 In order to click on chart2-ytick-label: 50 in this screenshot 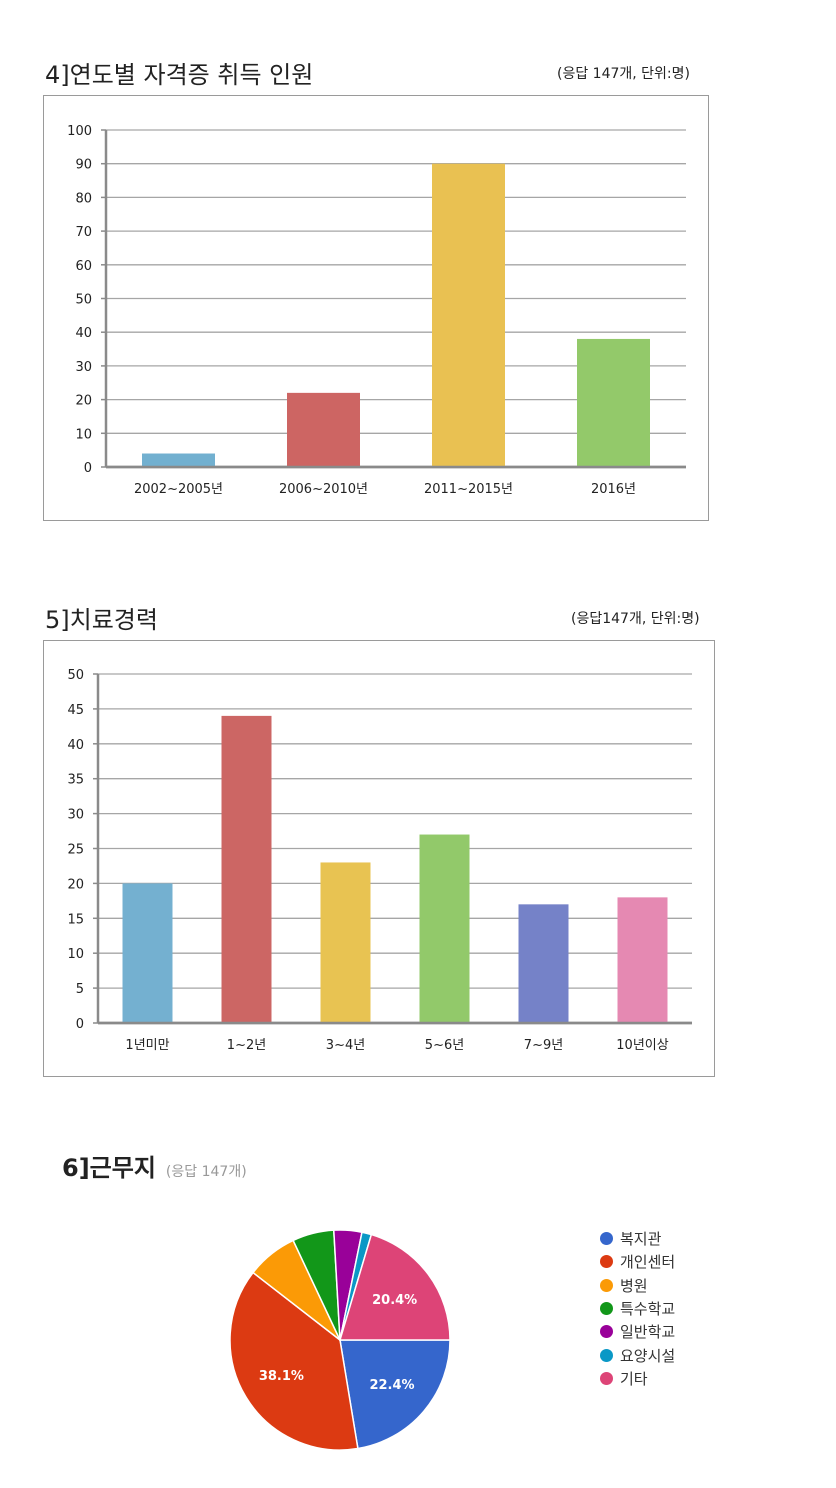, I will do `click(75, 675)`.